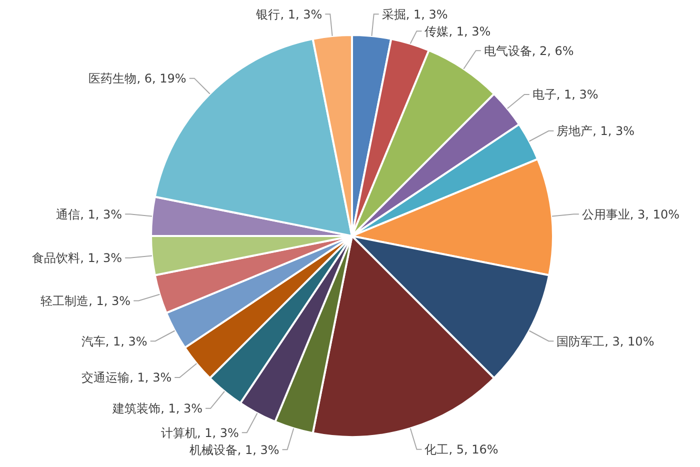 Image resolution: width=700 pixels, height=467 pixels. I want to click on slice-label: 化工, 5, 16%, so click(461, 449).